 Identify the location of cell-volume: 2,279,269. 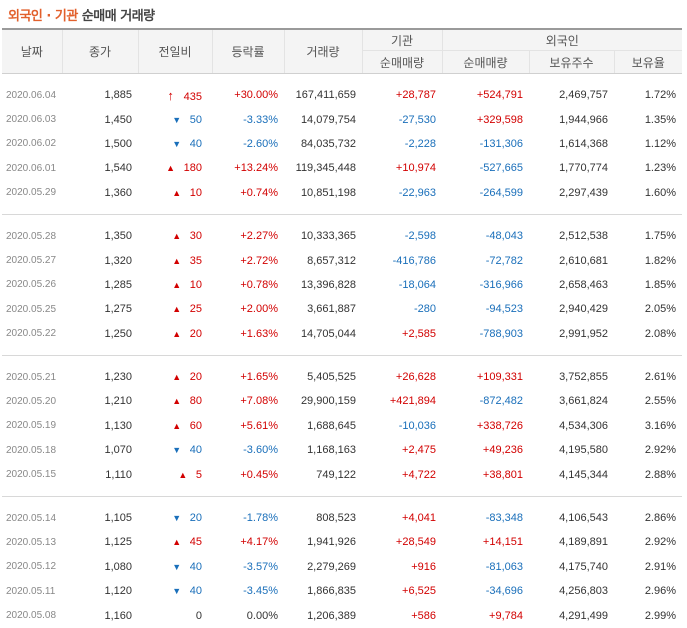
(331, 566).